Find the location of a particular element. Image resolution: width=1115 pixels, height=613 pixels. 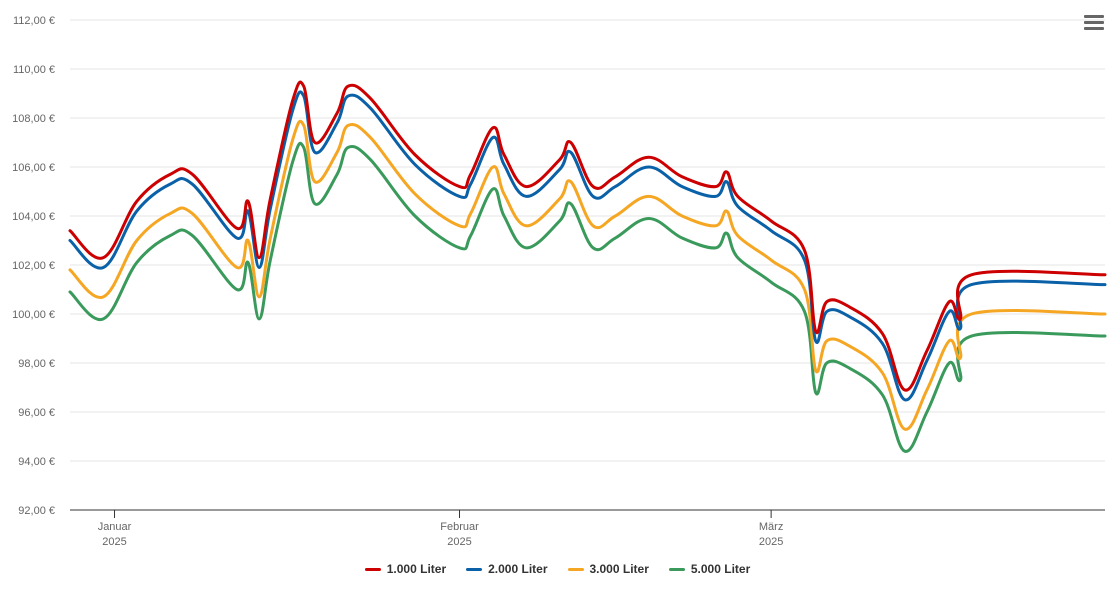

legend-item: 1.000 Liter is located at coordinates (405, 569).